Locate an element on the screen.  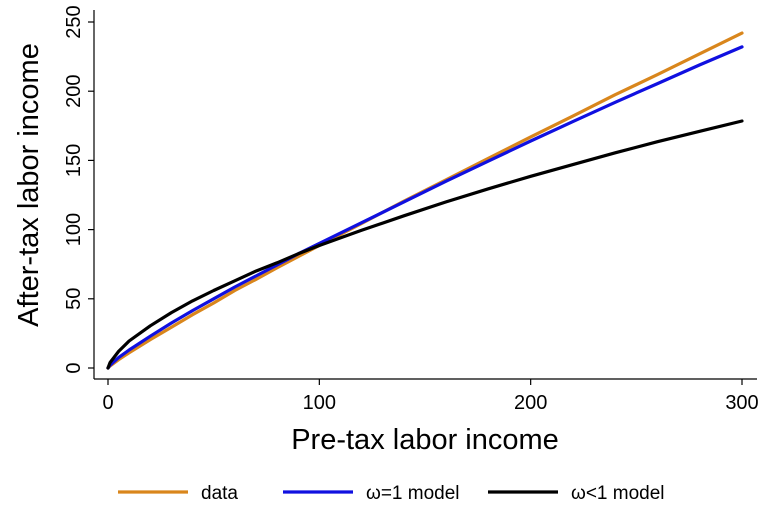
x-axis-title: Pre-tax labor income is located at coordinates (425, 440).